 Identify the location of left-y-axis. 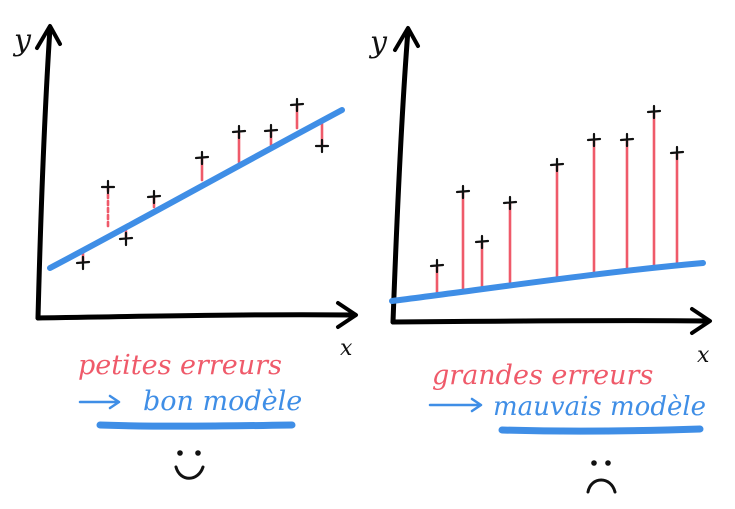
(44, 173).